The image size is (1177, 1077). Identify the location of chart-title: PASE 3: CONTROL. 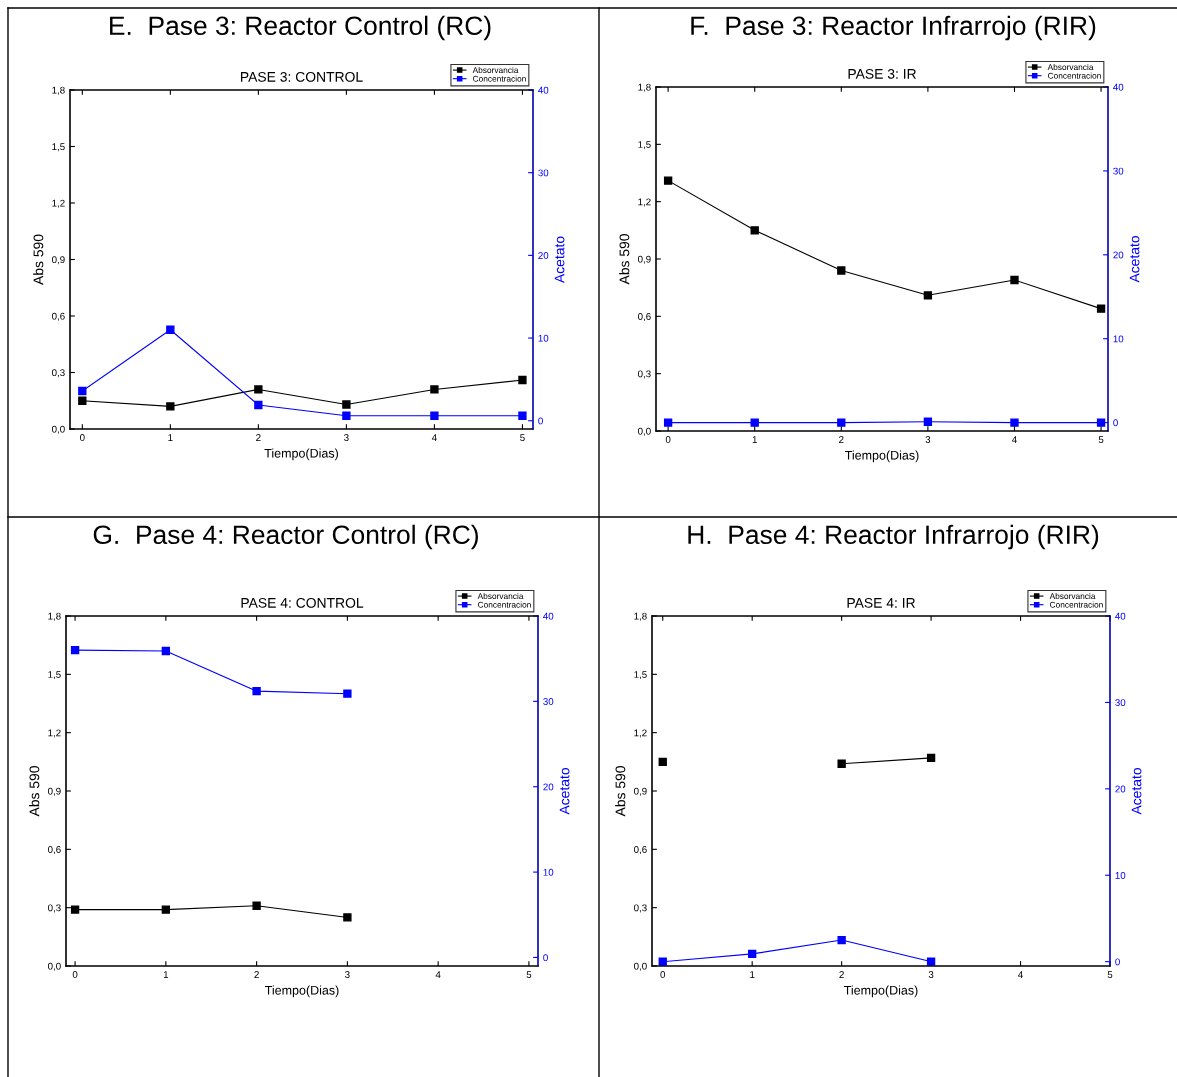
(302, 76).